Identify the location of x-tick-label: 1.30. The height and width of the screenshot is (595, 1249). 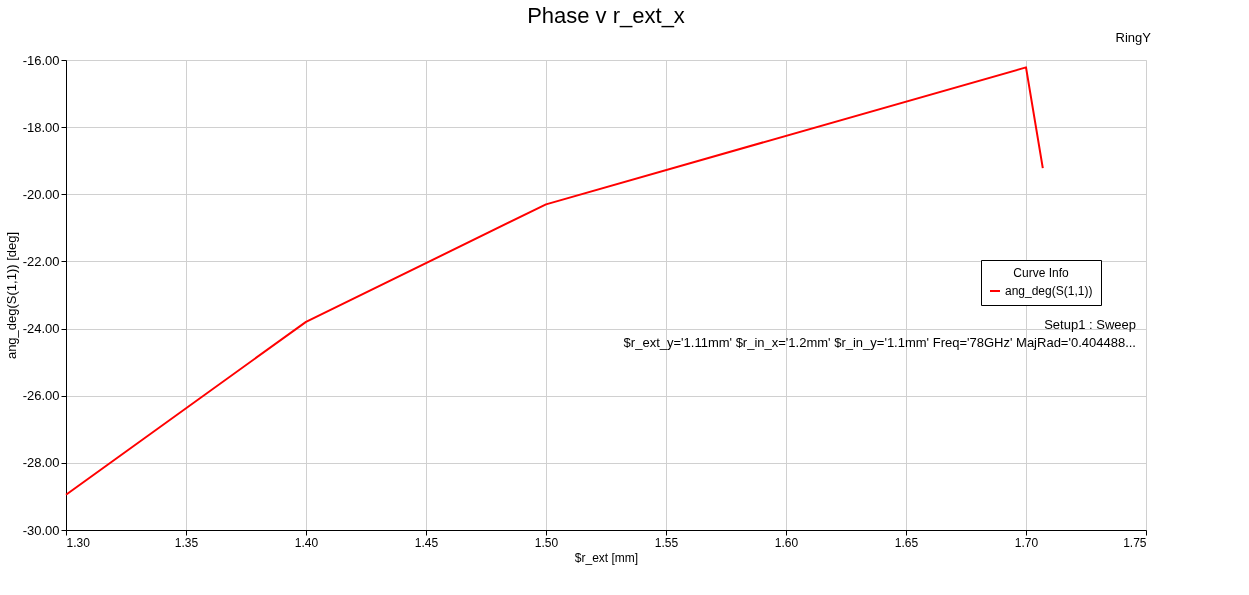
(78, 542).